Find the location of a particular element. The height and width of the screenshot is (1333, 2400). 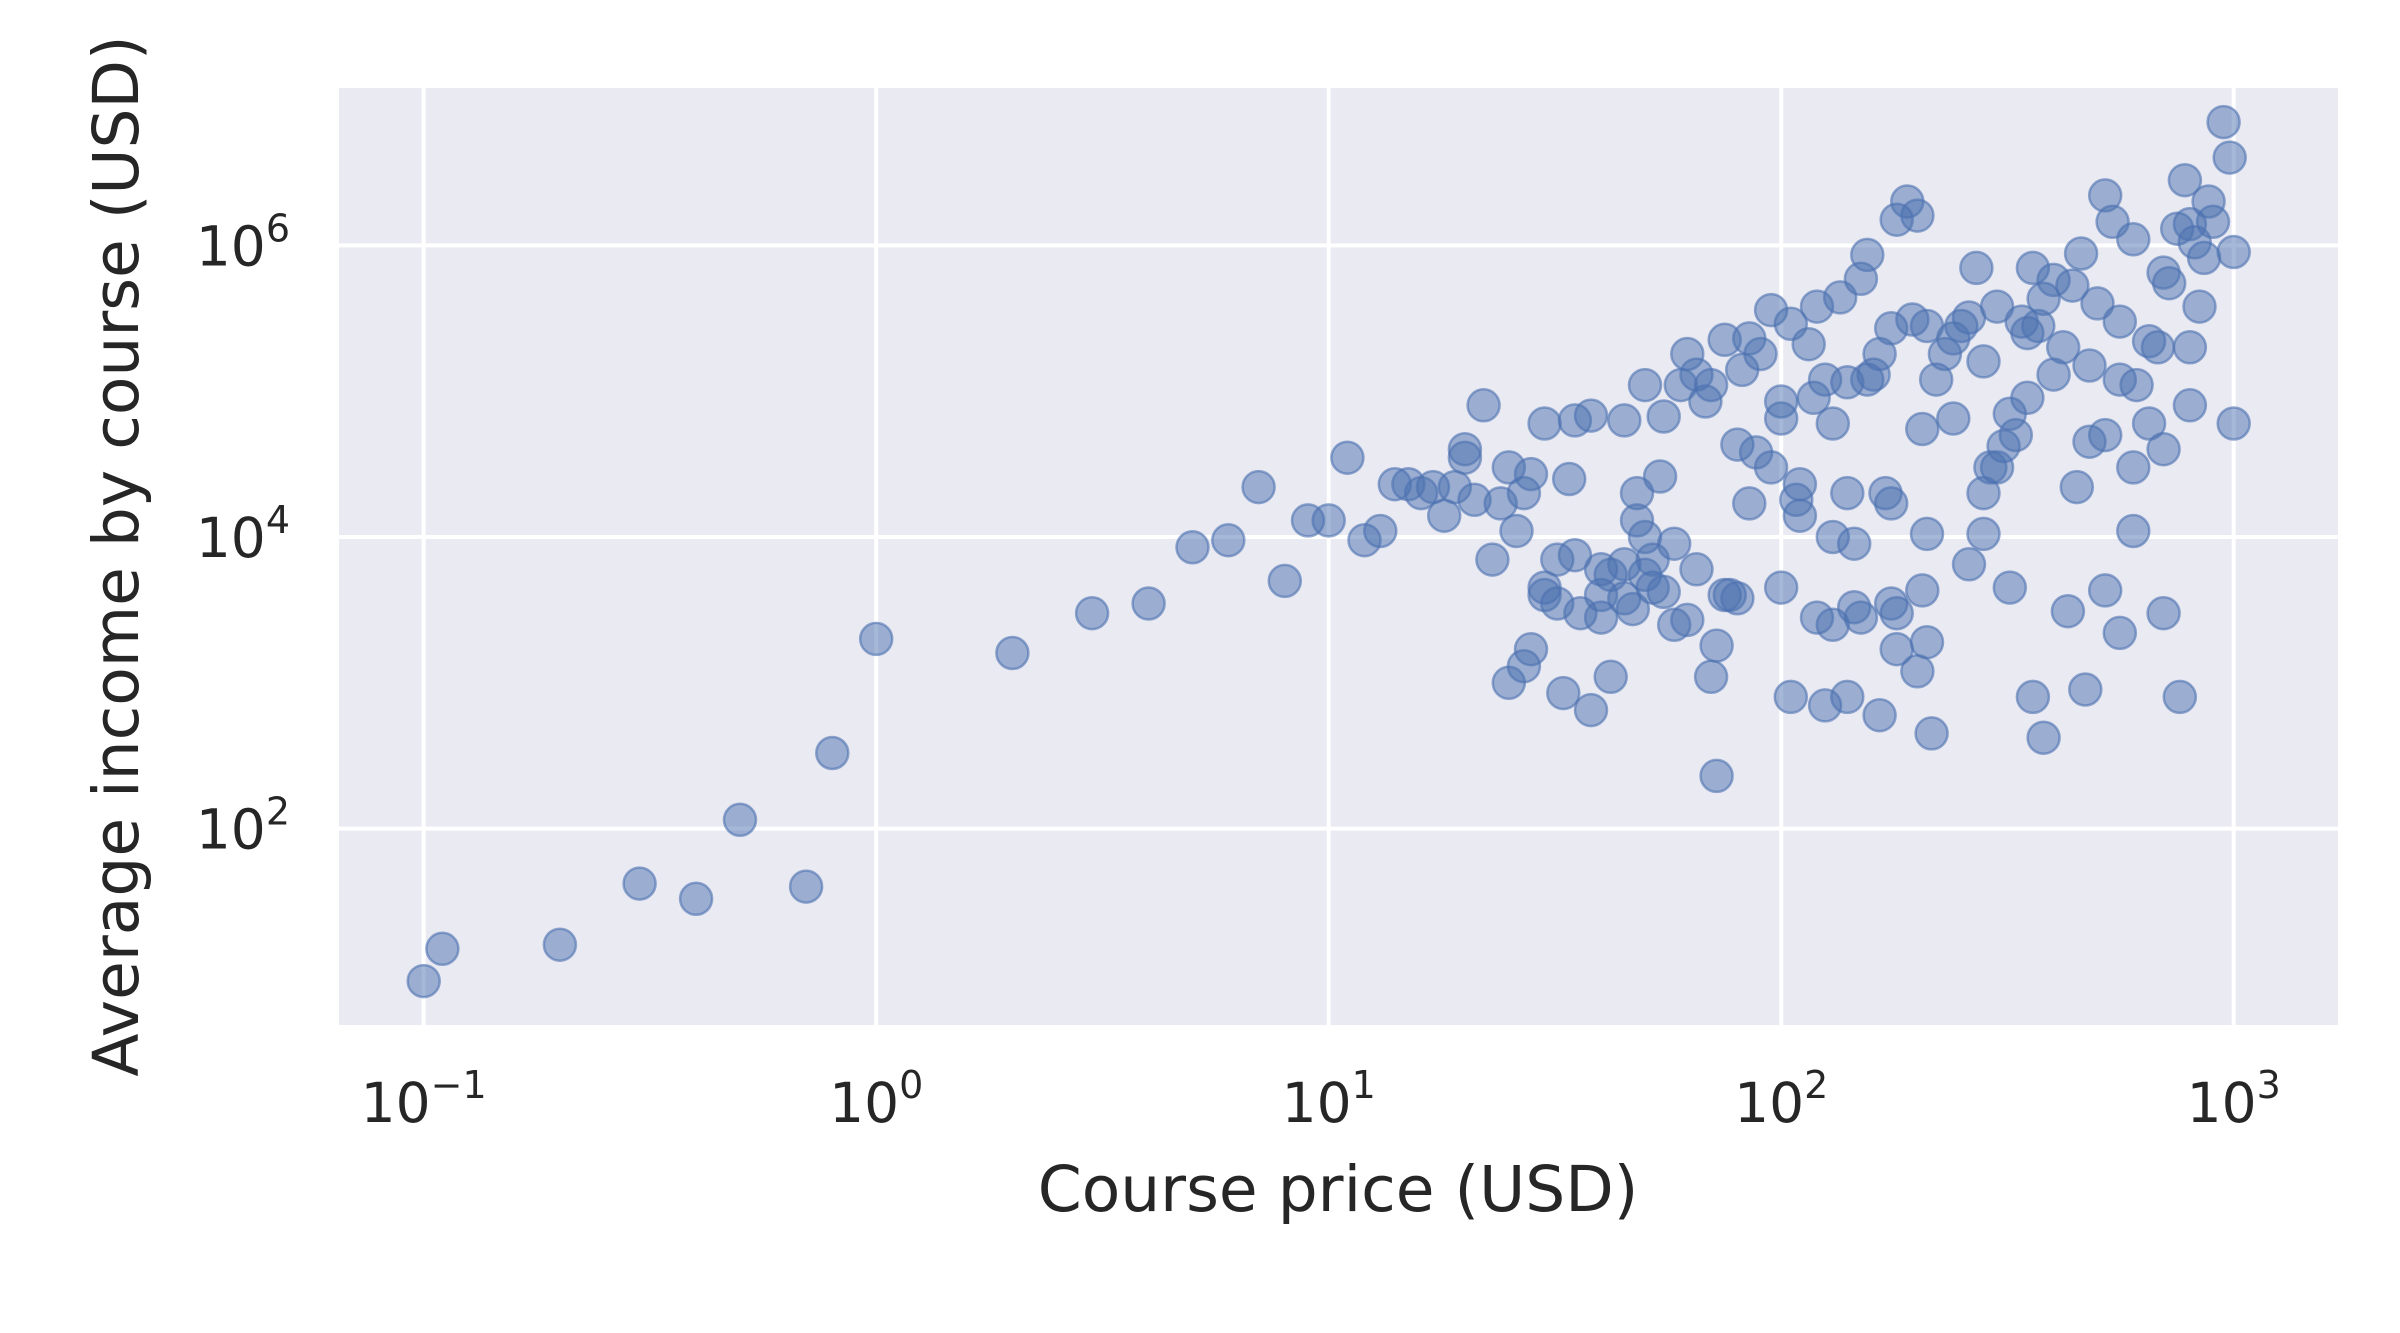

y-tick-label: 10² is located at coordinates (243, 826).